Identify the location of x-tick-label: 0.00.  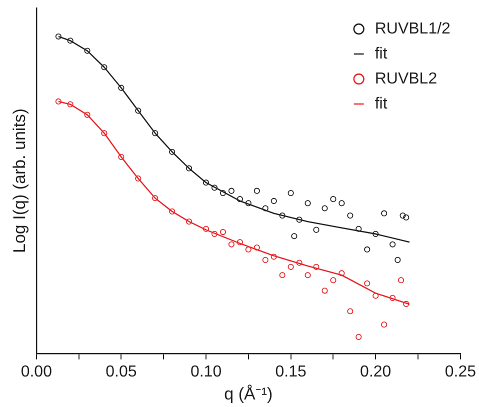
(36, 371).